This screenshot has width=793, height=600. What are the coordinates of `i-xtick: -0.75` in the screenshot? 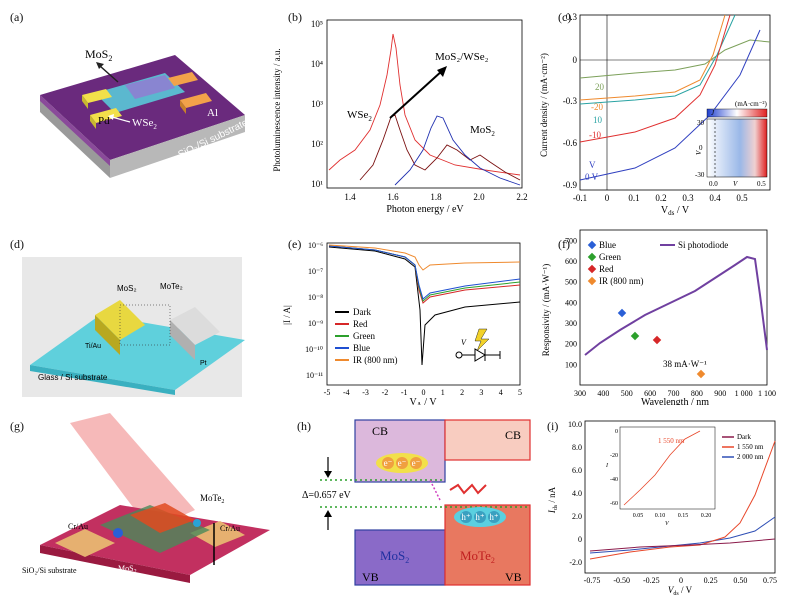 It's located at (592, 580).